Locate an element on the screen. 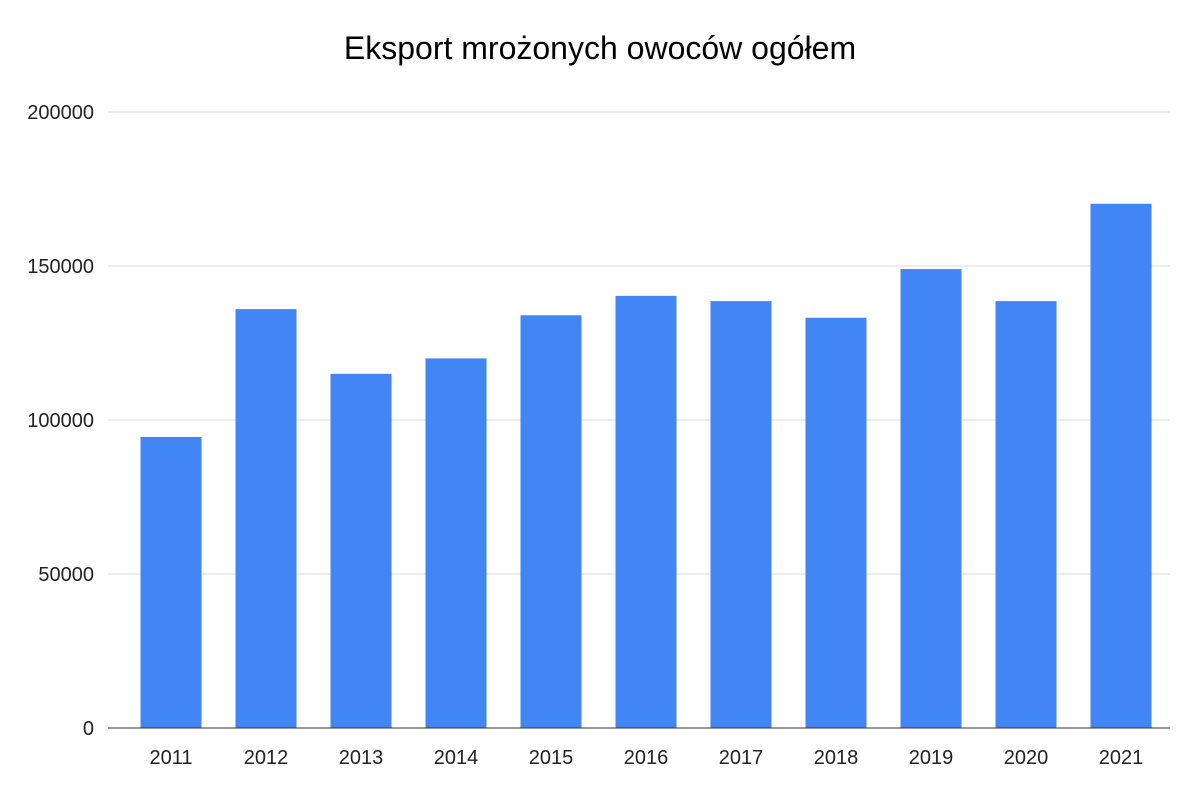 The image size is (1200, 800). bar-2020 is located at coordinates (1026, 514).